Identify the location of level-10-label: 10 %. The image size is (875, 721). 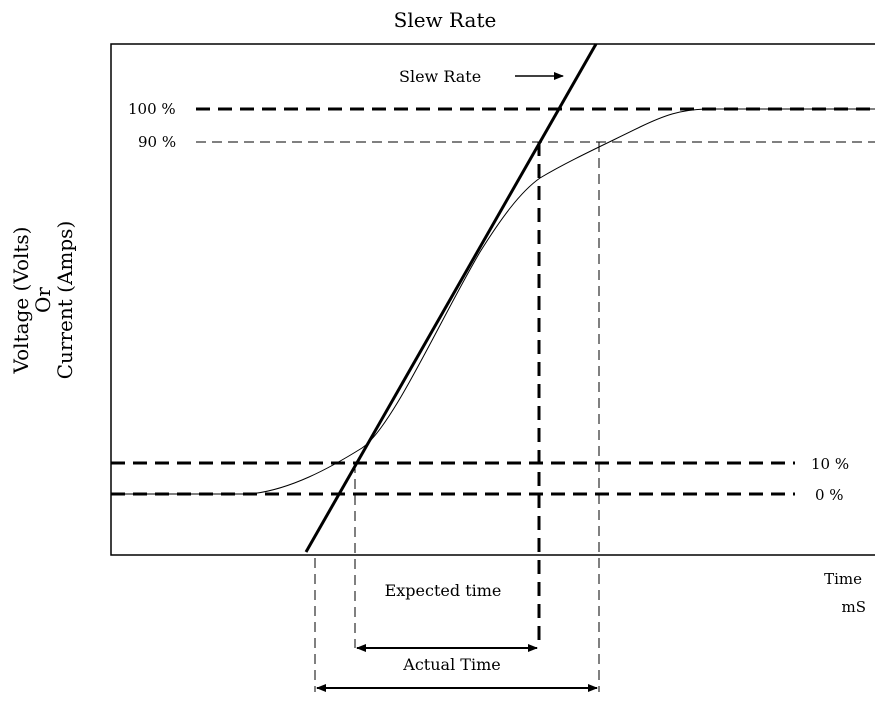
(830, 464).